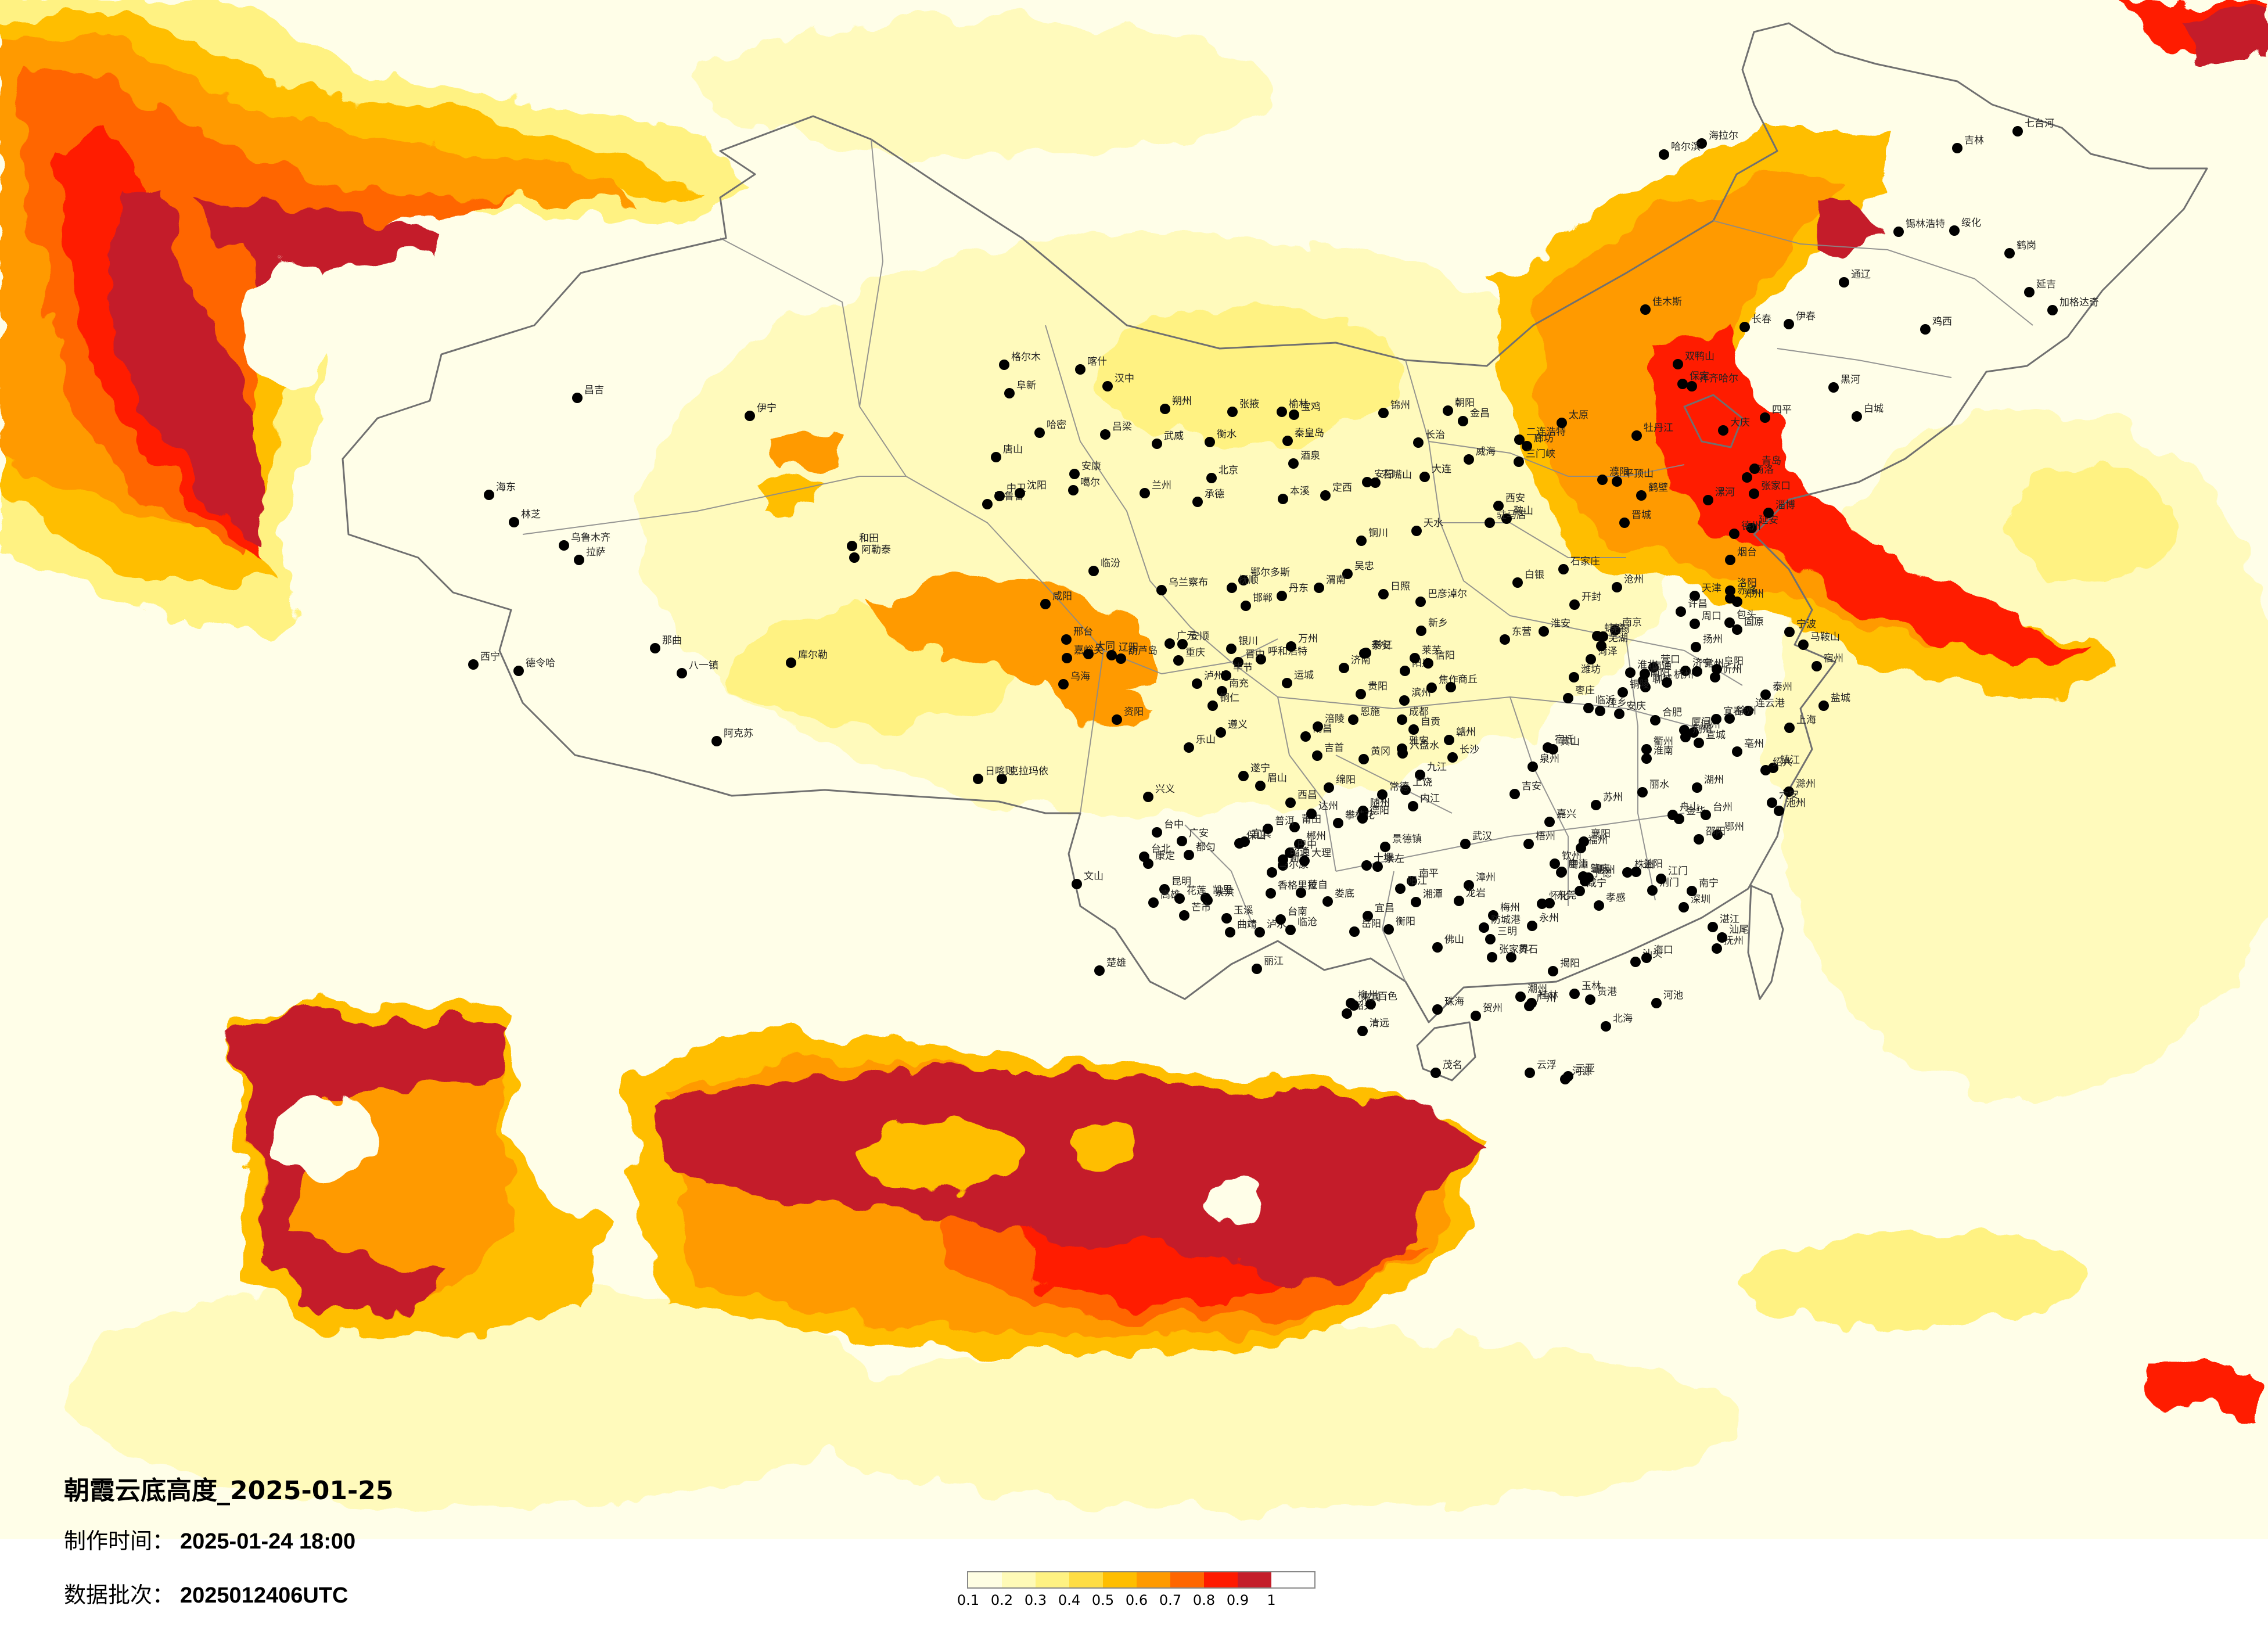 This screenshot has width=2268, height=1631. What do you see at coordinates (2073, 306) in the screenshot?
I see `city-marker: 加格达奇` at bounding box center [2073, 306].